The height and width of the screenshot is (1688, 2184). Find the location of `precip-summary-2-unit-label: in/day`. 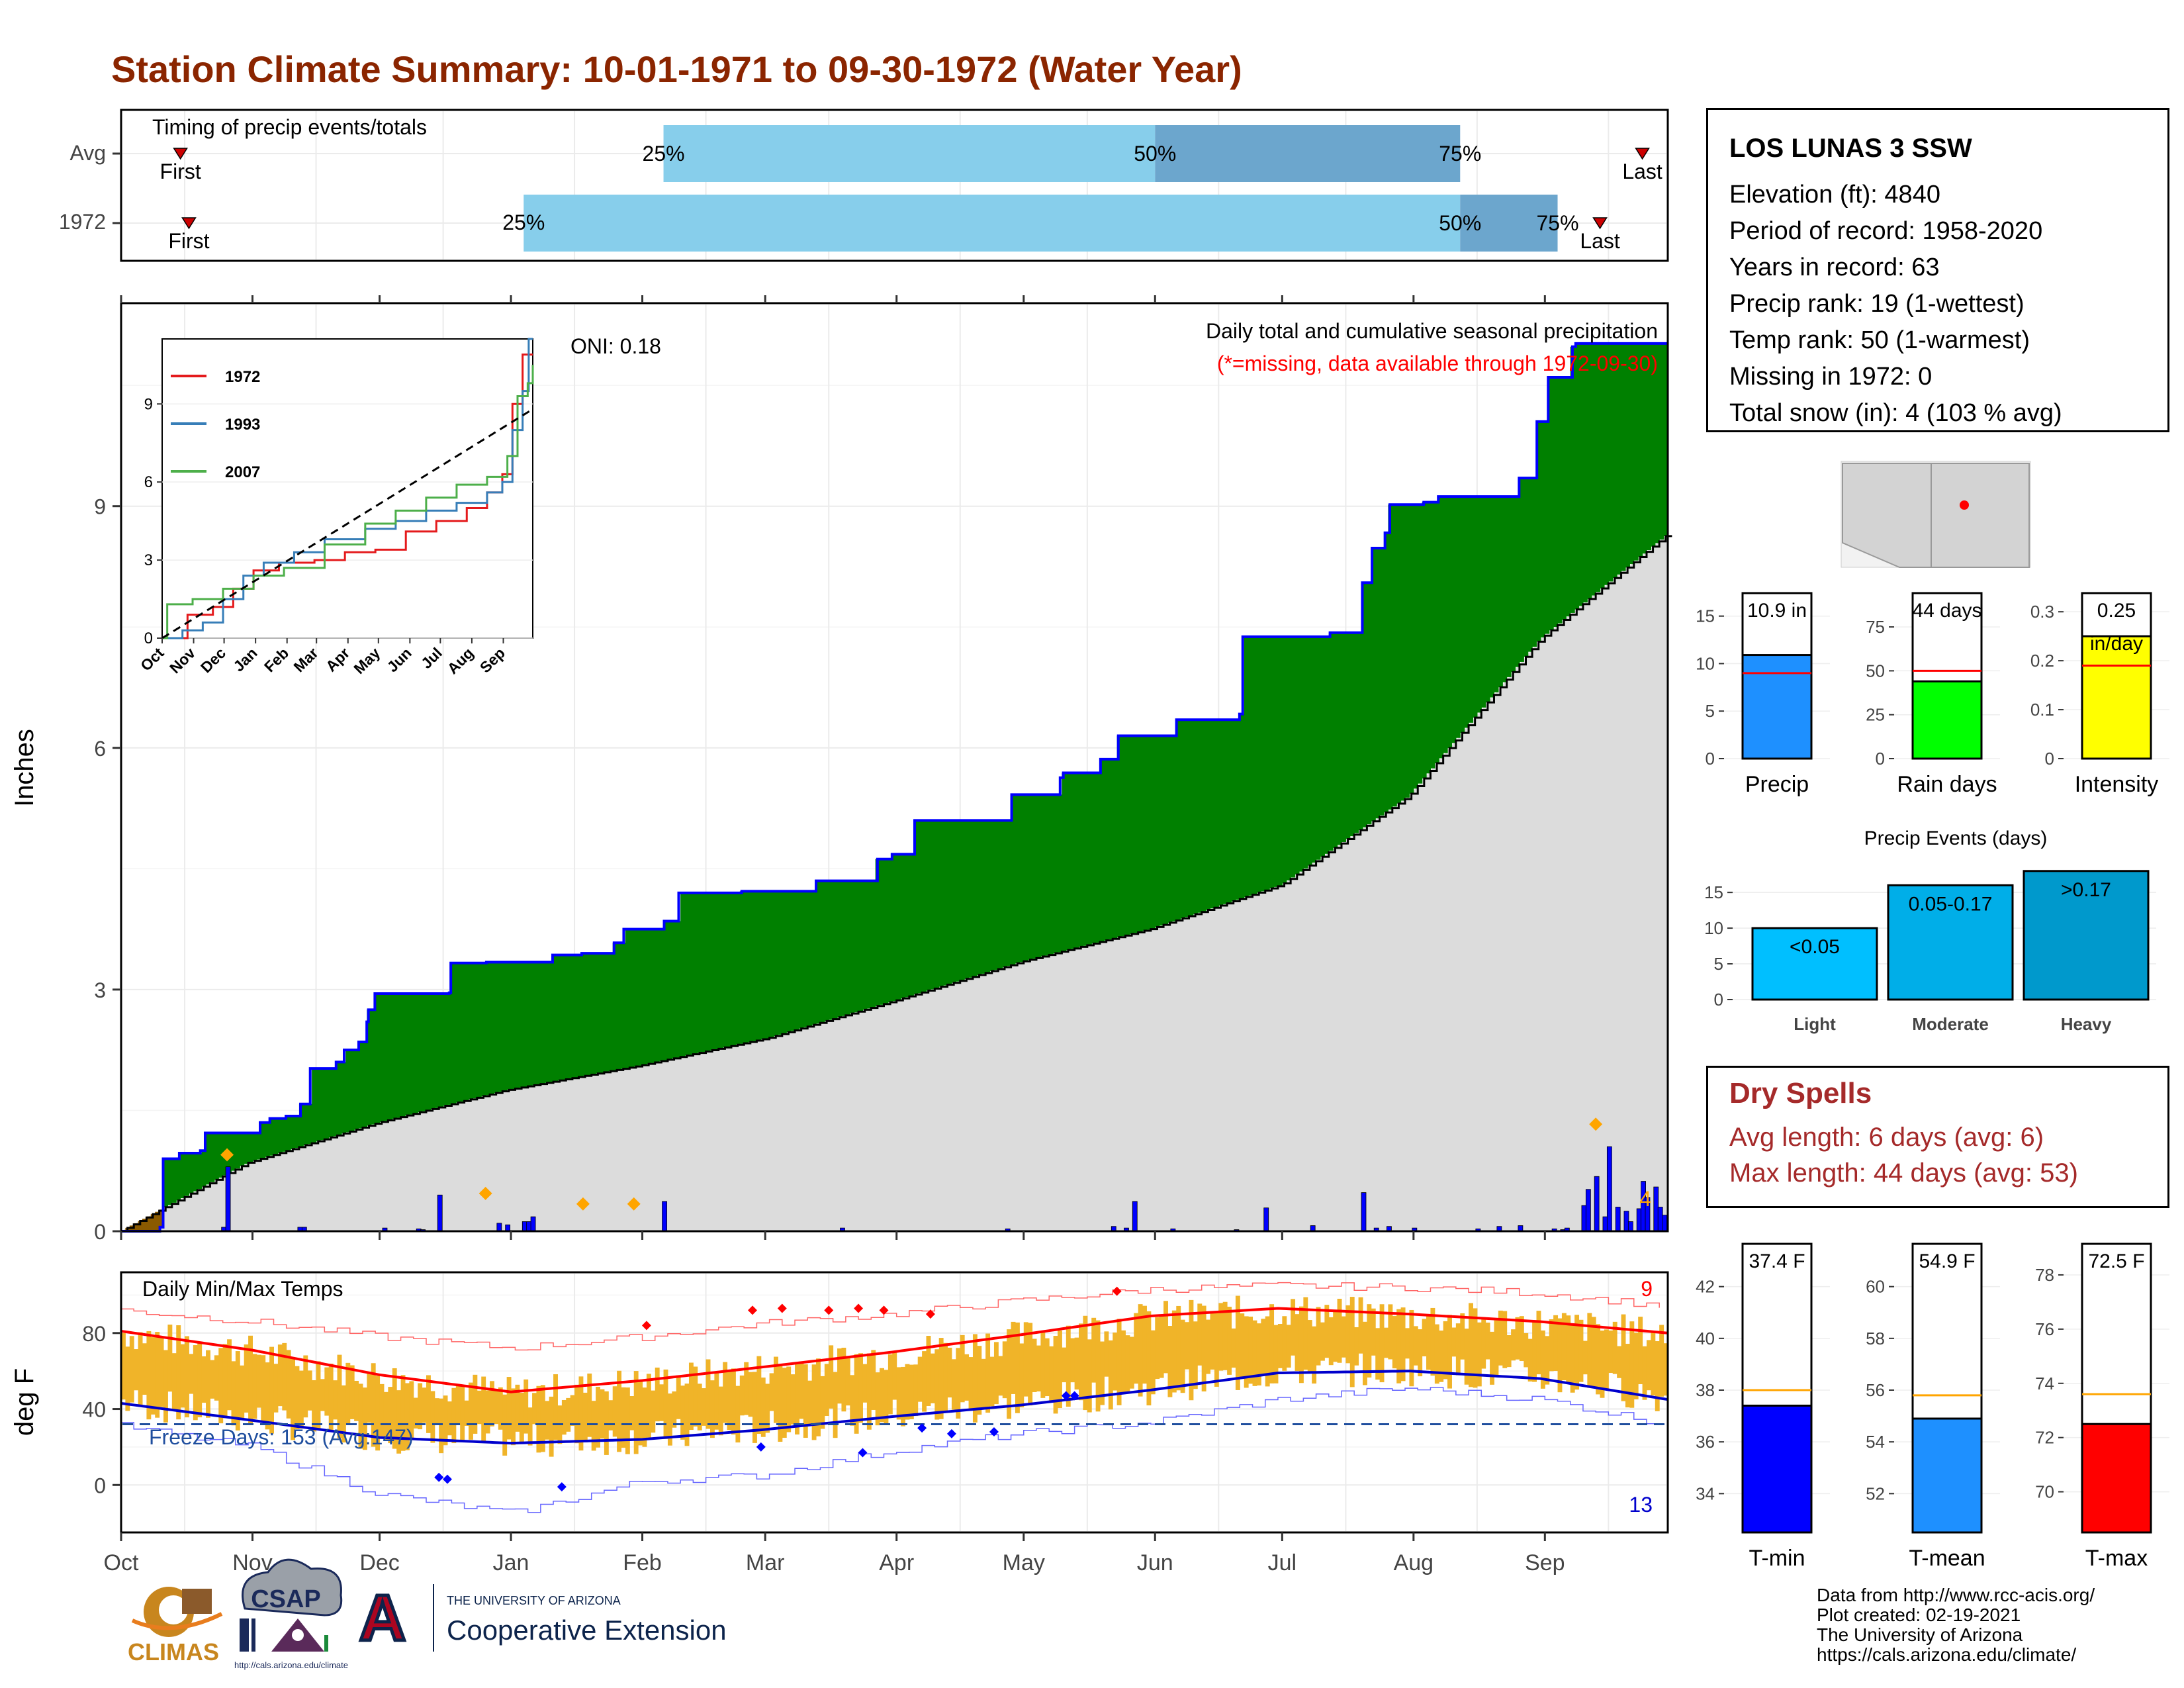

precip-summary-2-unit-label: in/day is located at coordinates (2116, 644).